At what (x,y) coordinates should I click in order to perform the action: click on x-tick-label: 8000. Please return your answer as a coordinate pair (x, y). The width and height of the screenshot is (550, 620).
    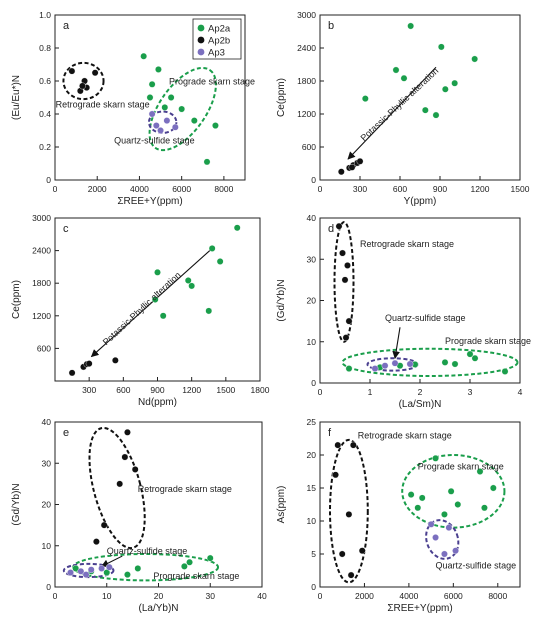
    Looking at the image, I should click on (497, 596).